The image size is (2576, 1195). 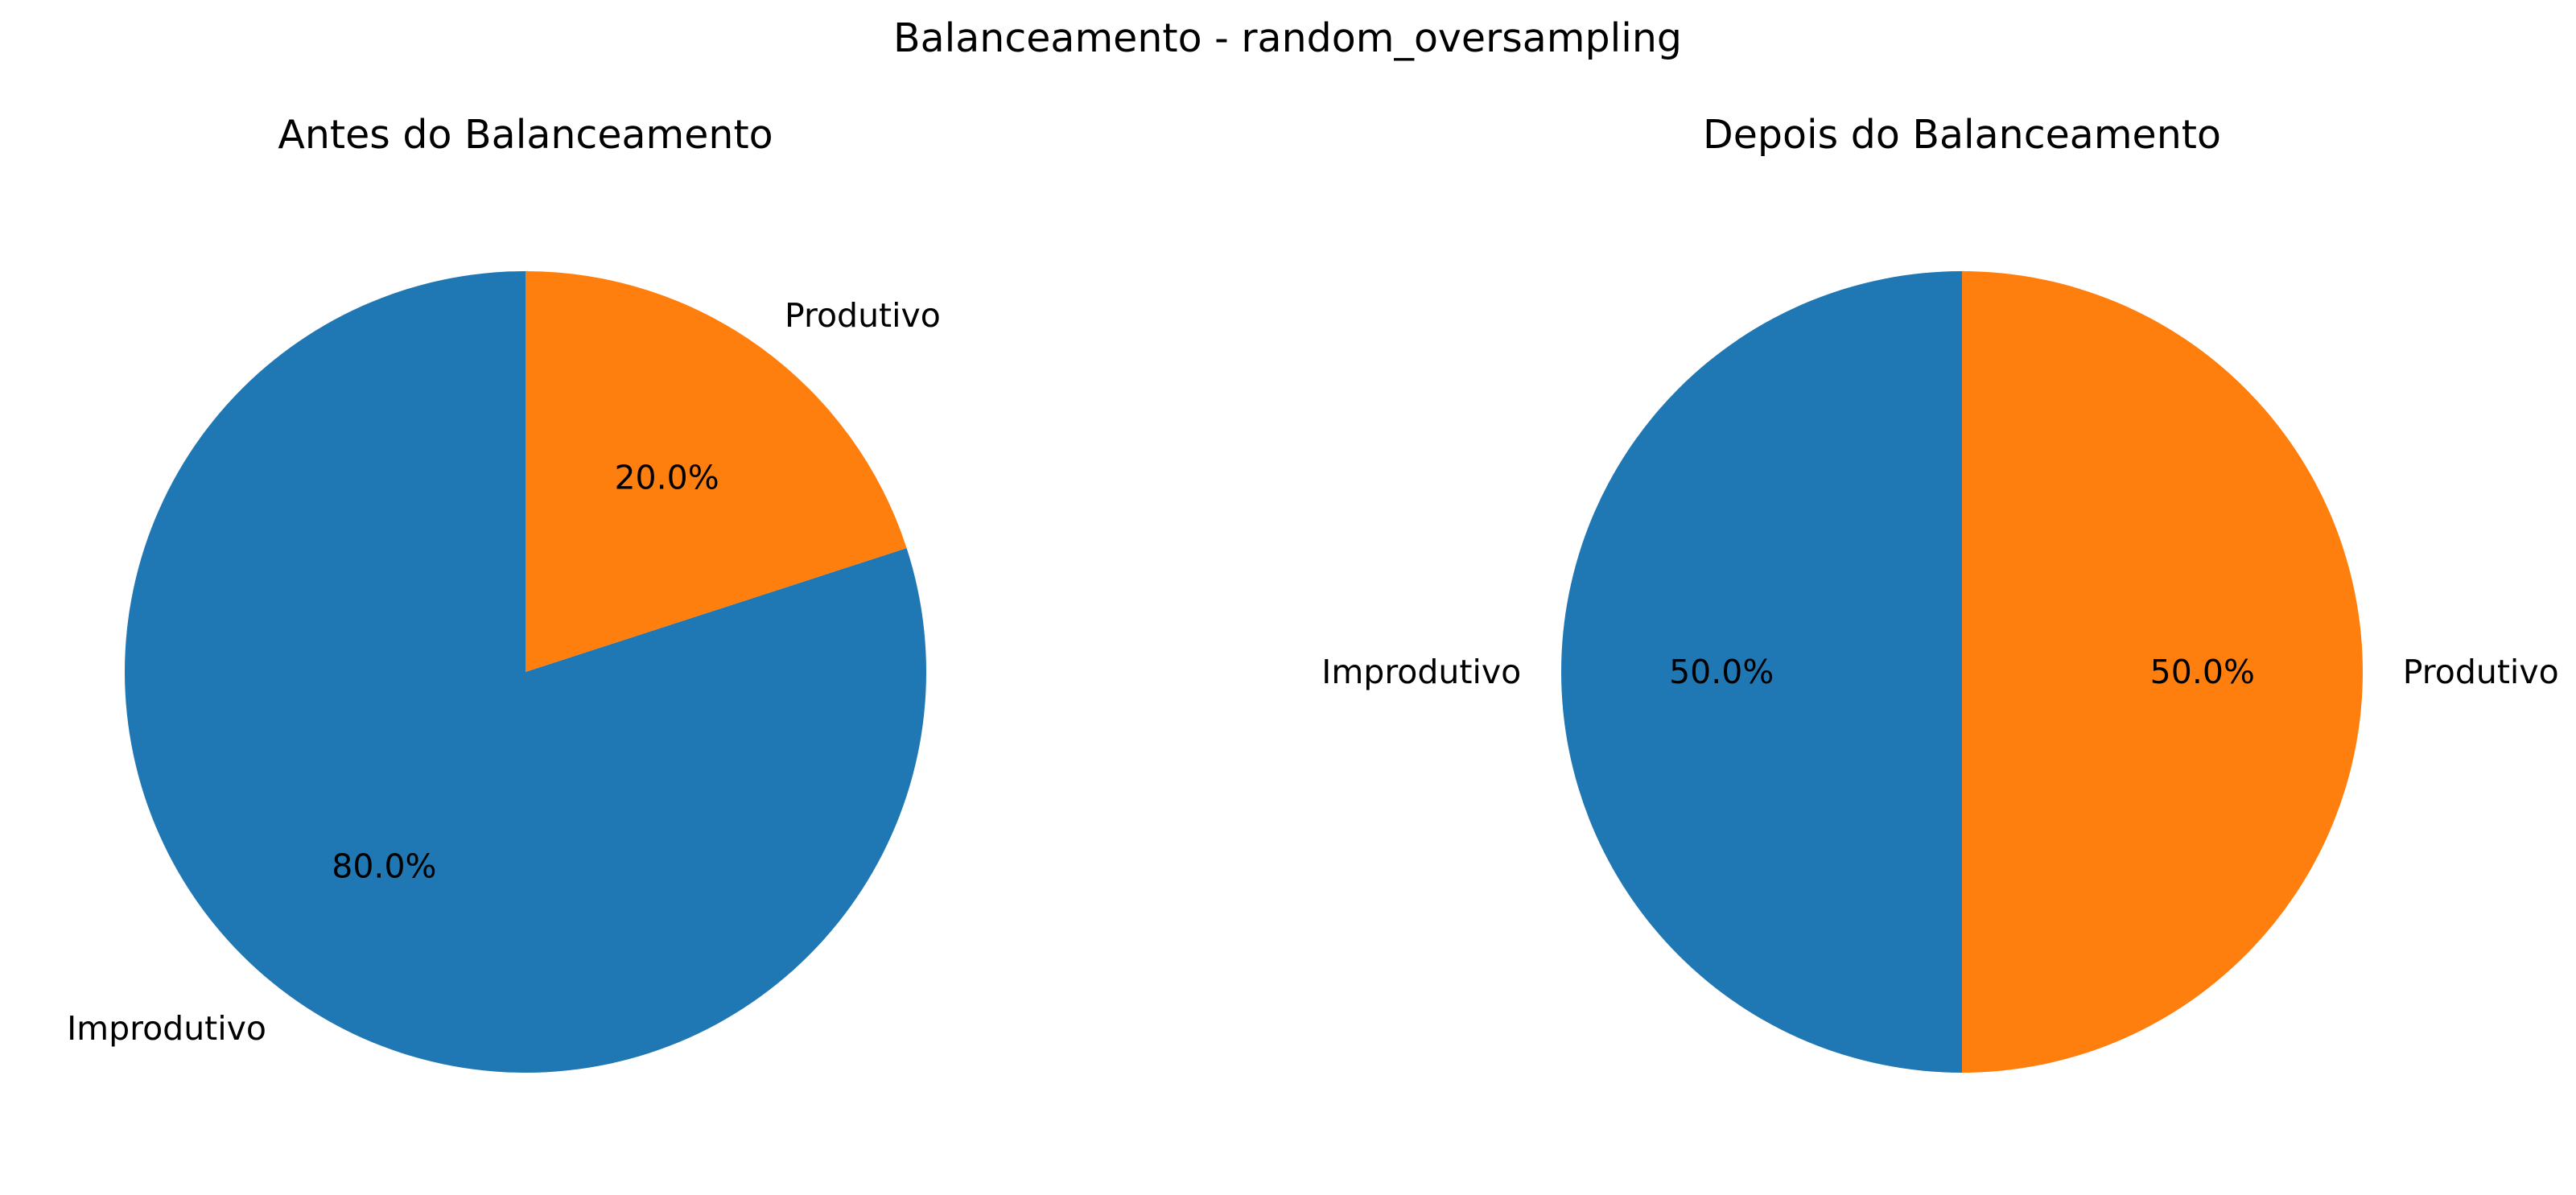 I want to click on pie-slice-before-produtivo, so click(x=716, y=471).